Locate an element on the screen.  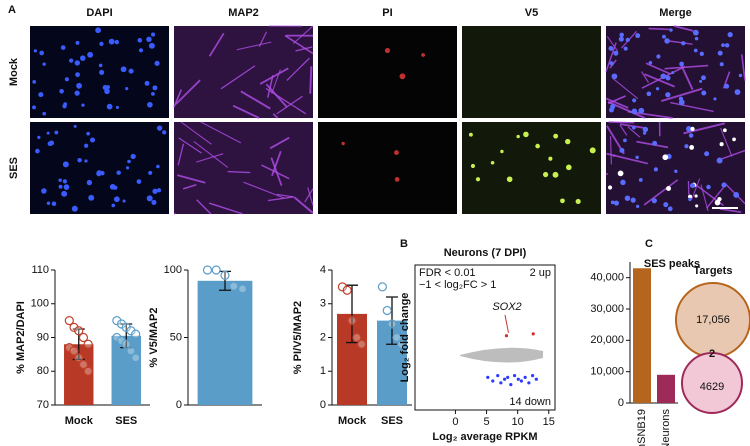
y-tick-label: 70 is located at coordinates (43, 405).